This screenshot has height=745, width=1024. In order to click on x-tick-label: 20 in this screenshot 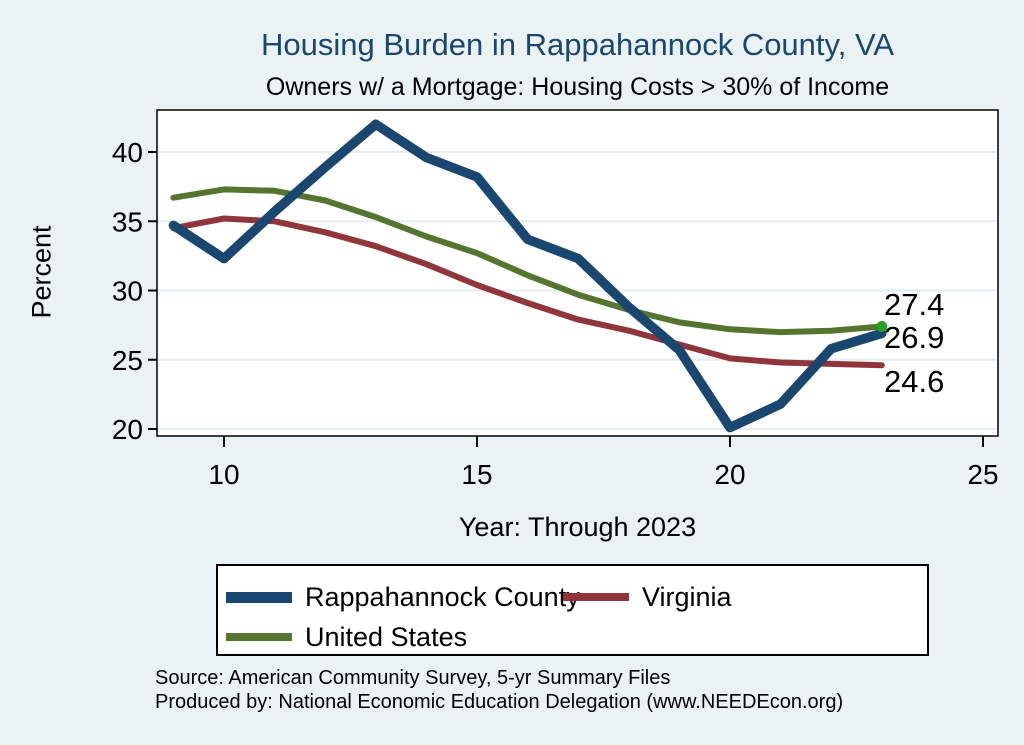, I will do `click(729, 474)`.